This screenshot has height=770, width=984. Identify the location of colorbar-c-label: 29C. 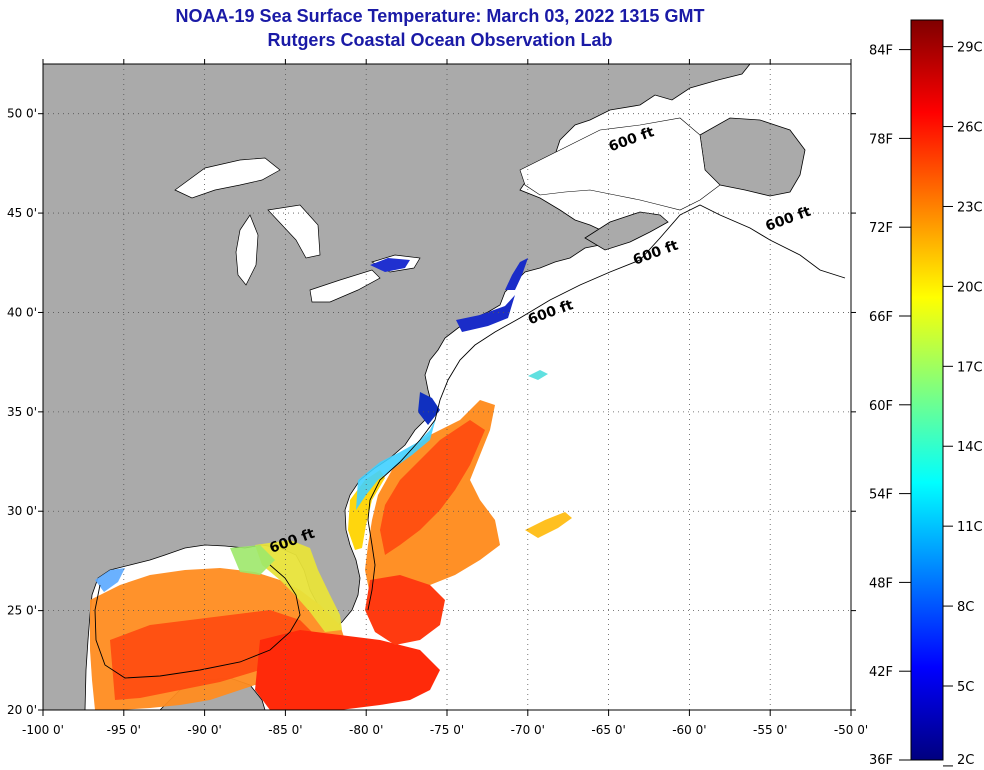
(970, 48).